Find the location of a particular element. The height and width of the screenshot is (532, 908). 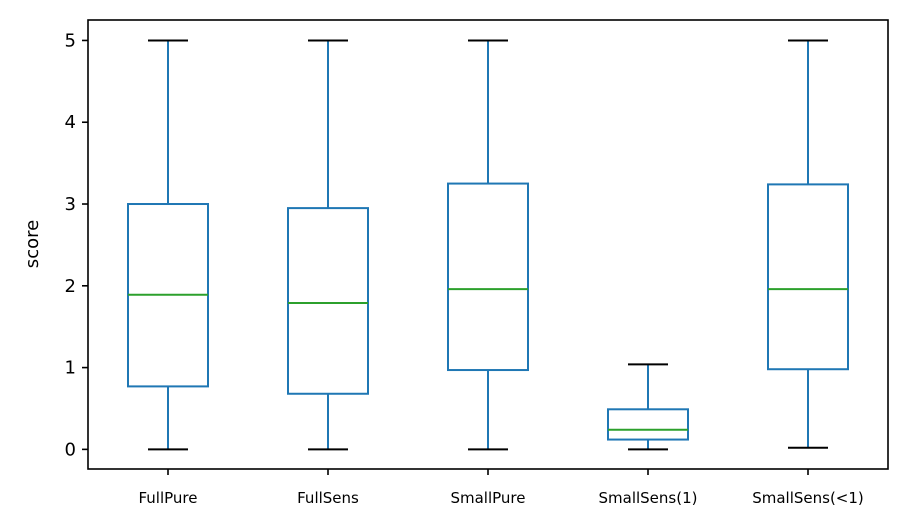

y-tick-label: 3 is located at coordinates (70, 204).